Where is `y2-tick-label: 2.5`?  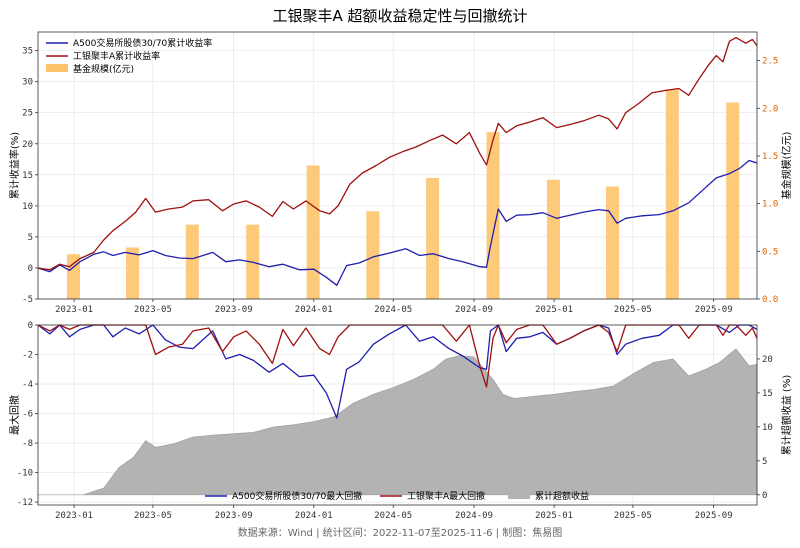 y2-tick-label: 2.5 is located at coordinates (770, 62).